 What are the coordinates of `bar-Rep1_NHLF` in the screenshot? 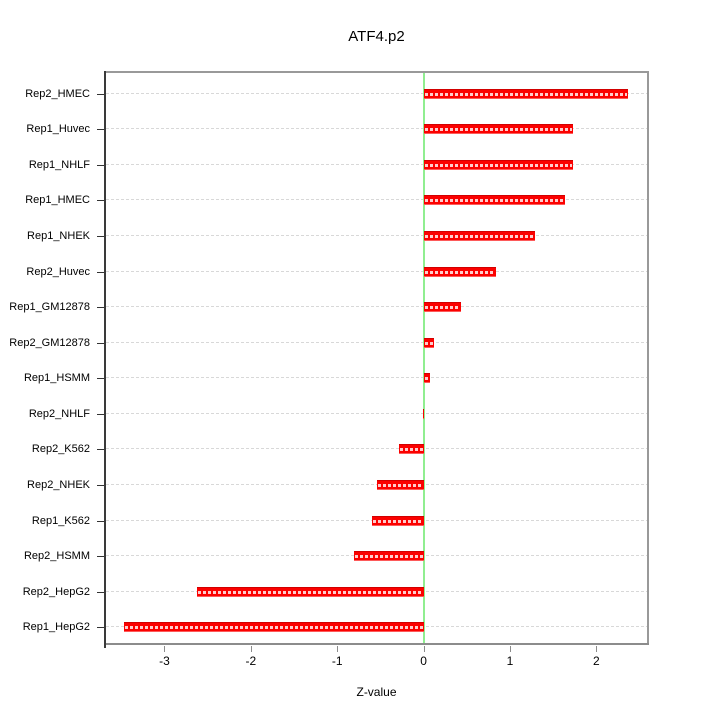 It's located at (498, 164).